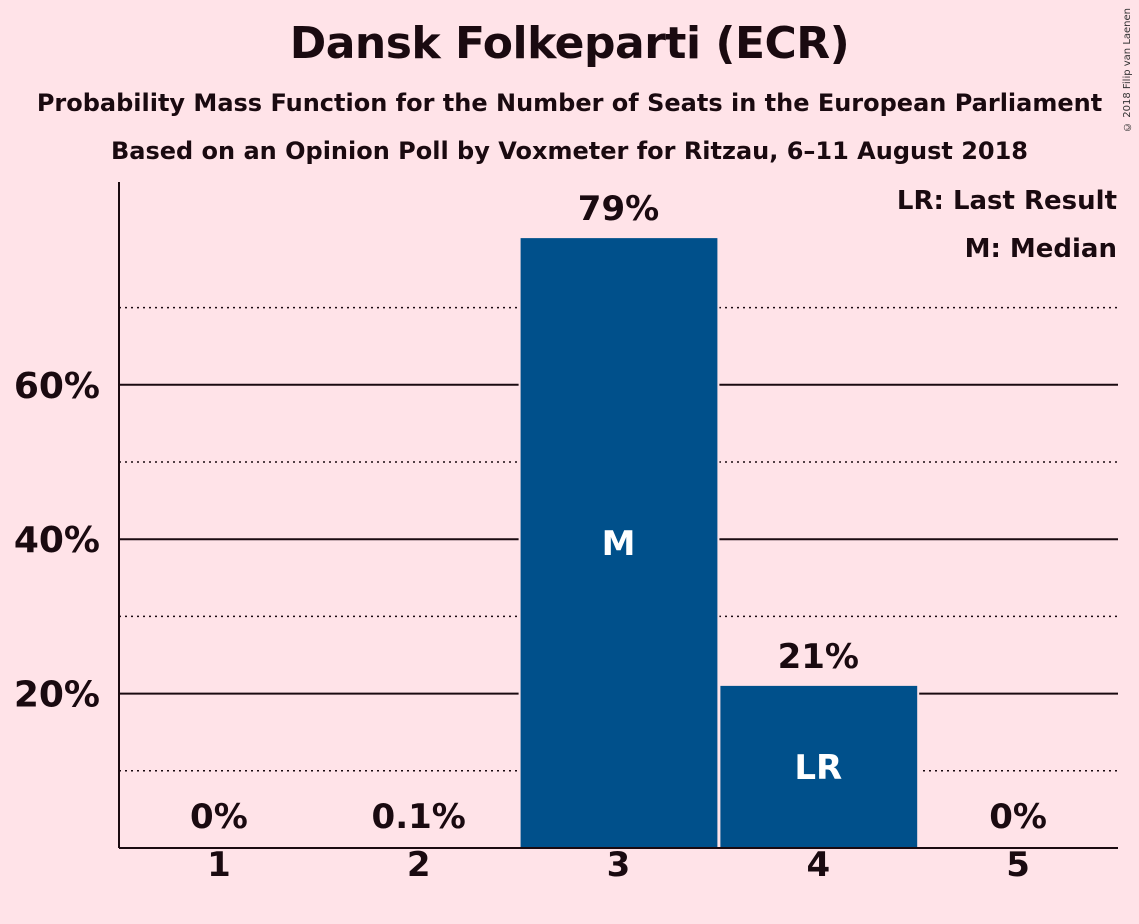 This screenshot has height=924, width=1139. What do you see at coordinates (57, 540) in the screenshot?
I see `y-tick-label: 40%` at bounding box center [57, 540].